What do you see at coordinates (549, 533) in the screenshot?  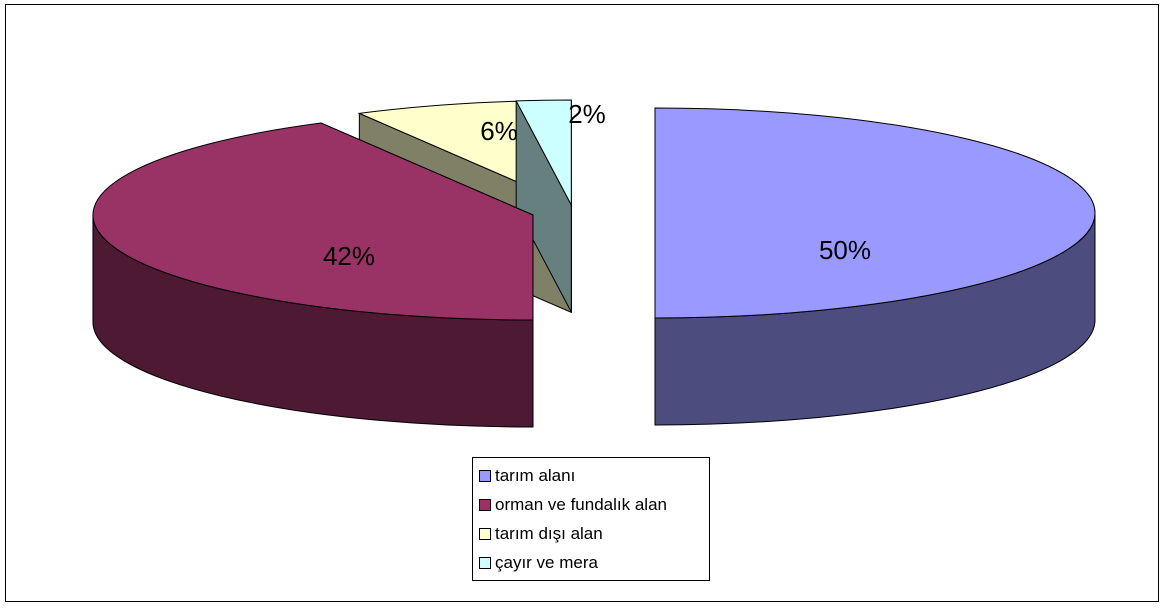 I see `legend-label-tarim-disi-alan: tarım dışı alan` at bounding box center [549, 533].